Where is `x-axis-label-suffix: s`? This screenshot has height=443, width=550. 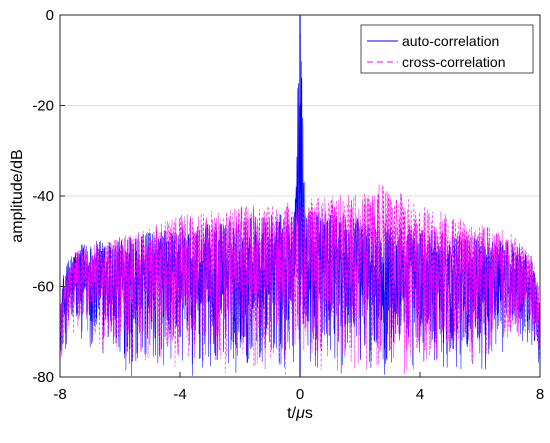
x-axis-label-suffix: s is located at coordinates (309, 413).